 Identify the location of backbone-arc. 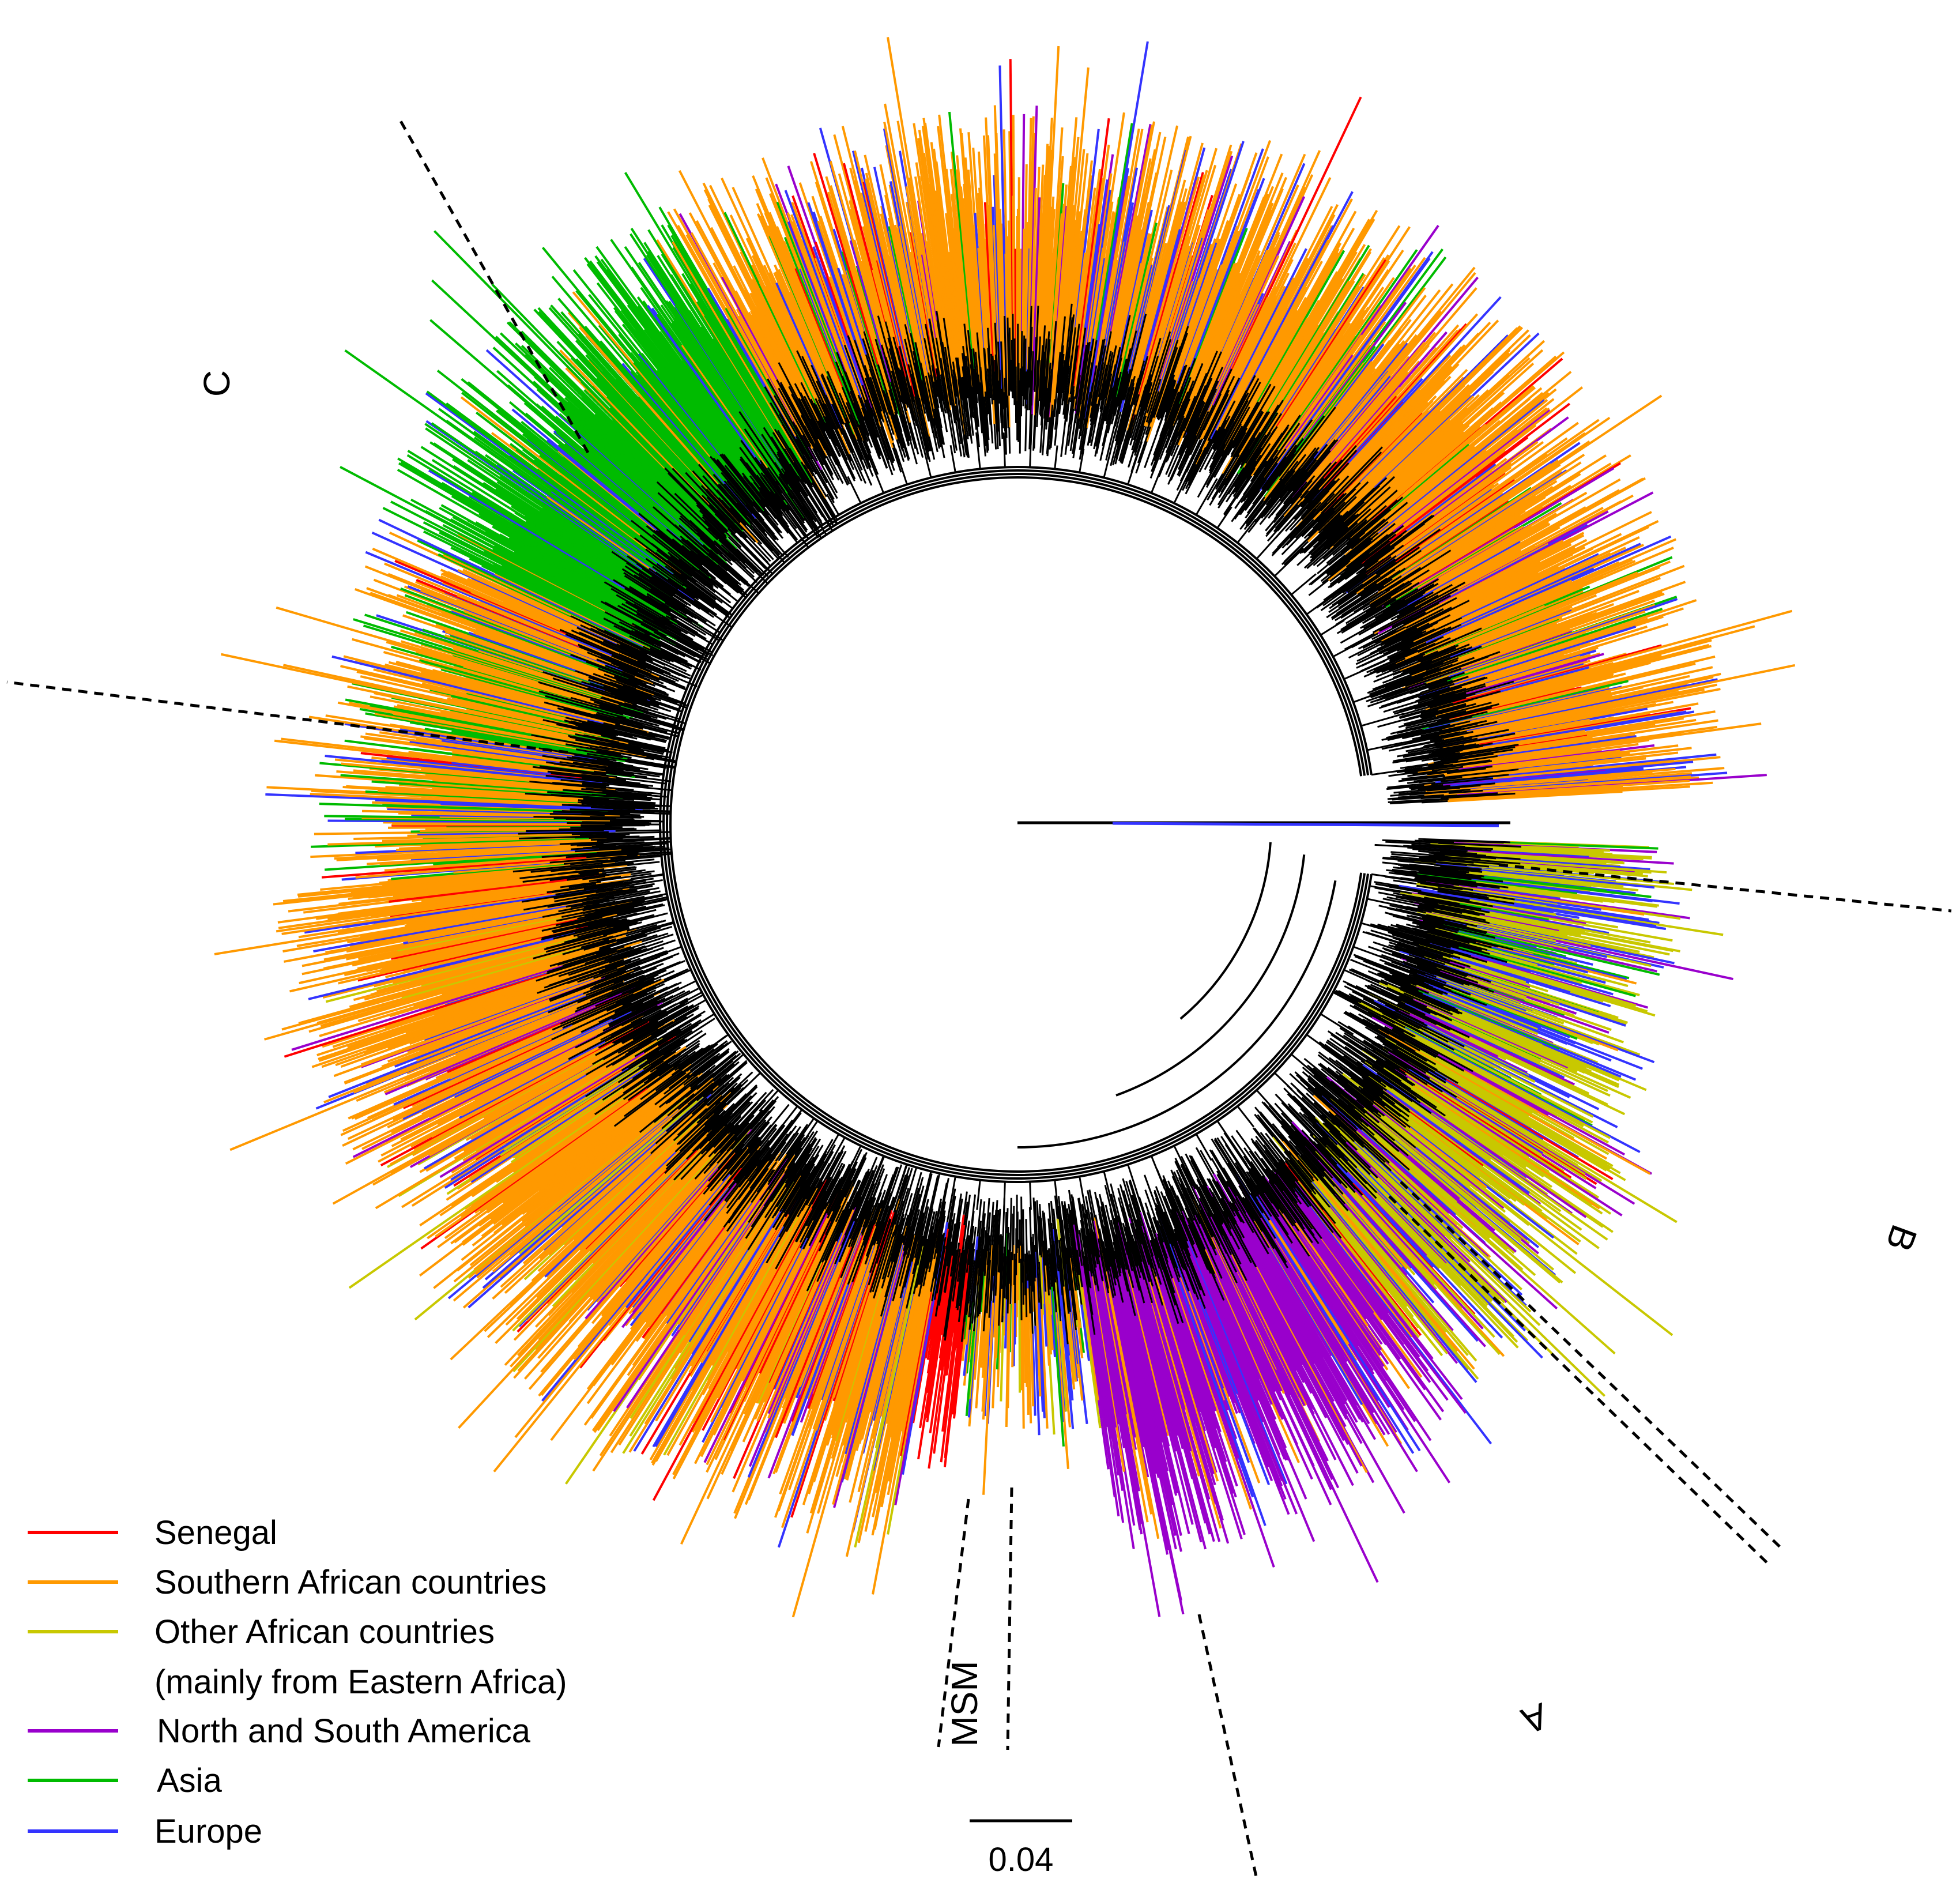
(1016, 824).